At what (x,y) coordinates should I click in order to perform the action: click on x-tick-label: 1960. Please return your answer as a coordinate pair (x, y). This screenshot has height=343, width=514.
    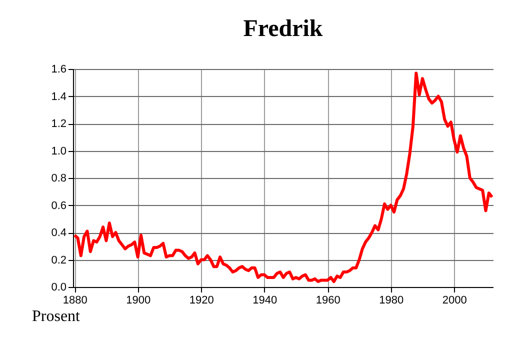
    Looking at the image, I should click on (328, 300).